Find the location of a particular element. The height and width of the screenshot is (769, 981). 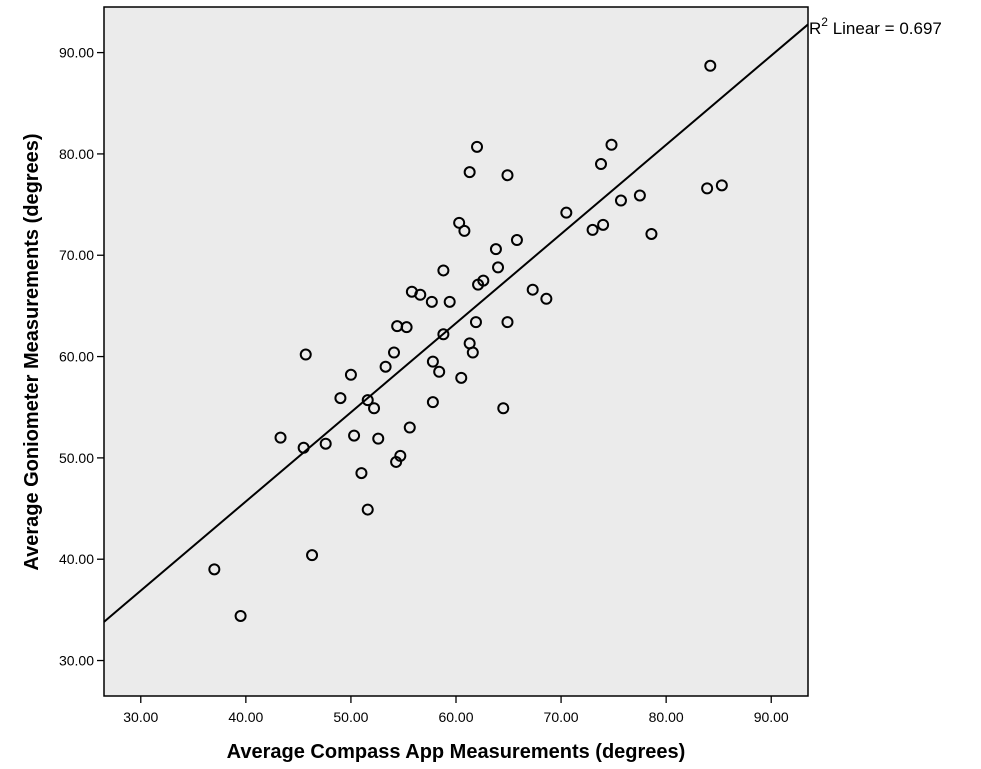

r-squared-superscript: 2 is located at coordinates (824, 22).